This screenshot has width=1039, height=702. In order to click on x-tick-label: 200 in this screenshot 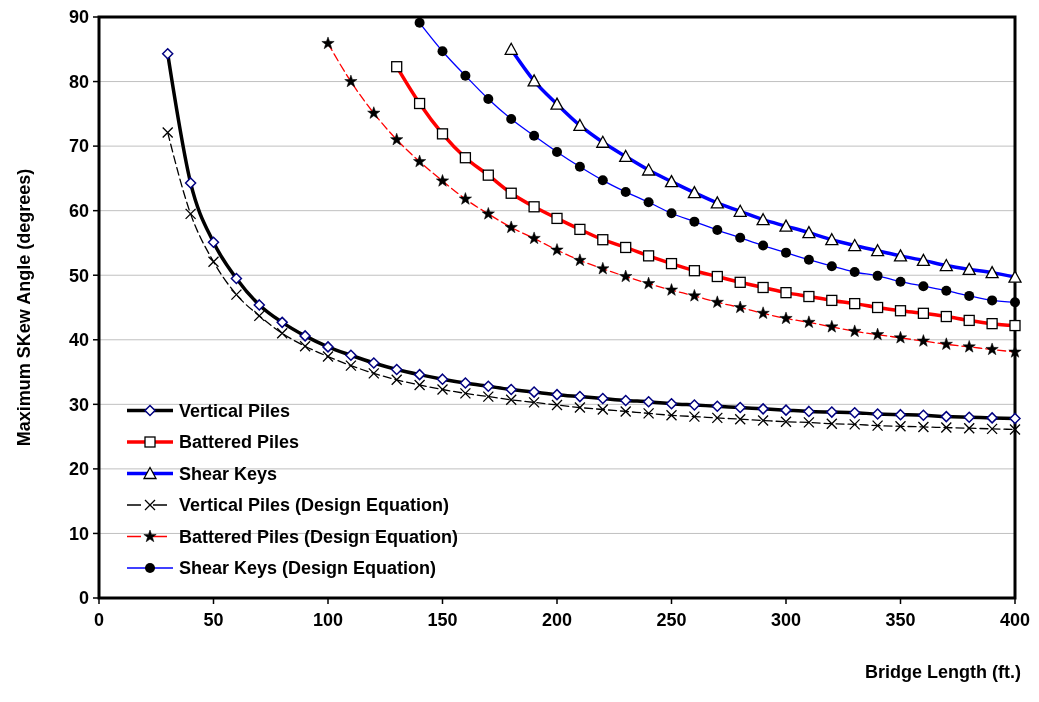, I will do `click(557, 620)`.